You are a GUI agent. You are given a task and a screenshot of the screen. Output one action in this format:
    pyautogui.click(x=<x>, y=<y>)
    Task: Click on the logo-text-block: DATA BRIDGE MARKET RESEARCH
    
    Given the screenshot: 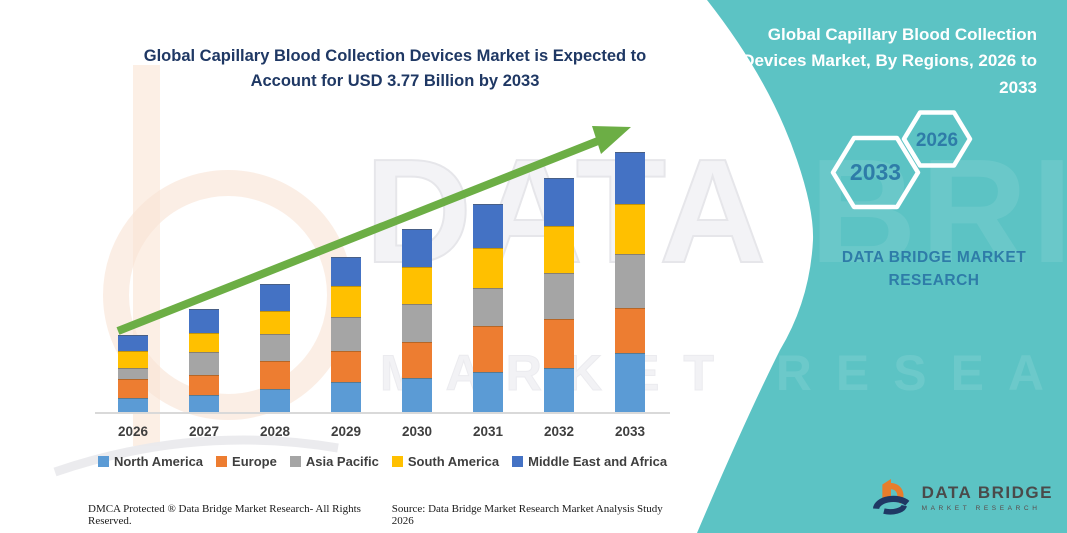 What is the action you would take?
    pyautogui.click(x=987, y=497)
    